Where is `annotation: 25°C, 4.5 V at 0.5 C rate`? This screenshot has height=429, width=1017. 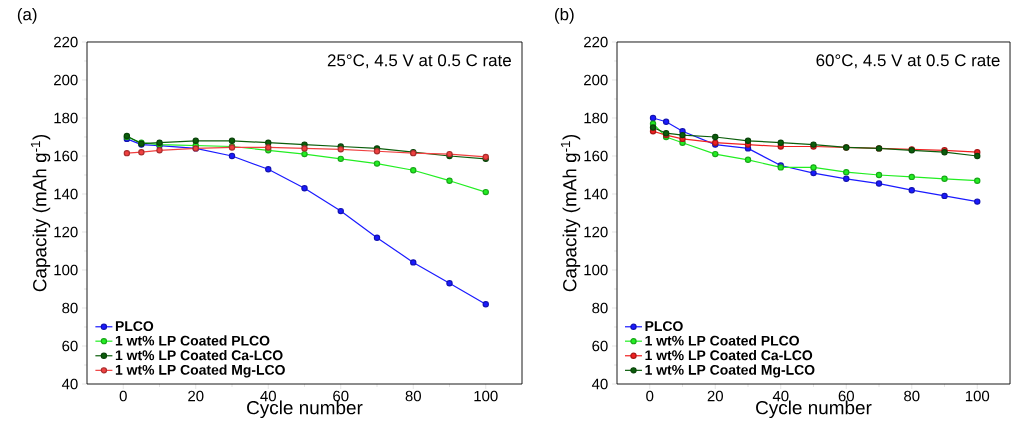 annotation: 25°C, 4.5 V at 0.5 C rate is located at coordinates (419, 61).